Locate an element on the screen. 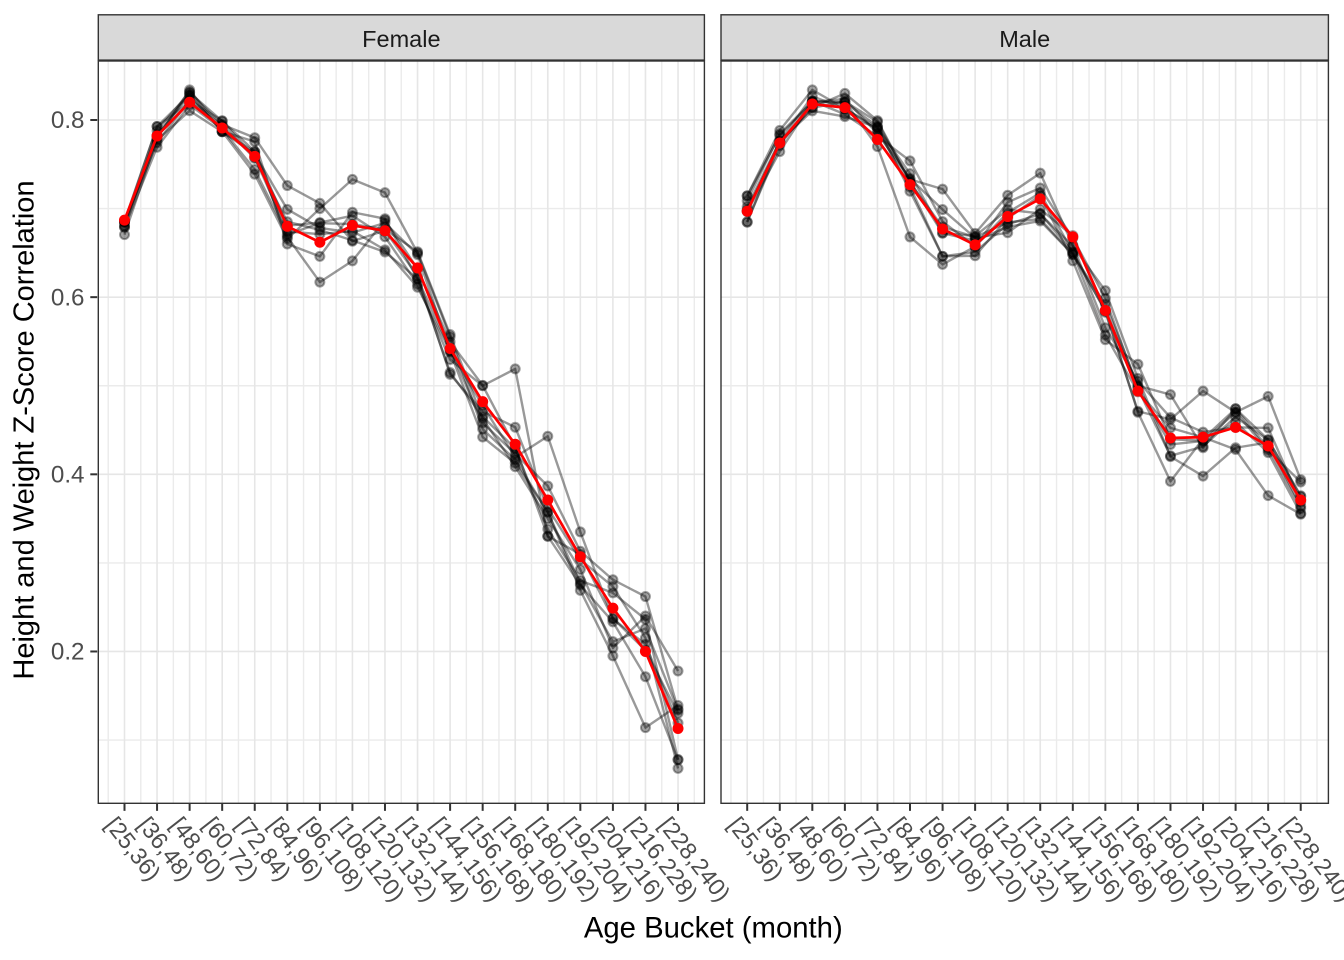  svg-text: 0.4 is located at coordinates (68, 475).